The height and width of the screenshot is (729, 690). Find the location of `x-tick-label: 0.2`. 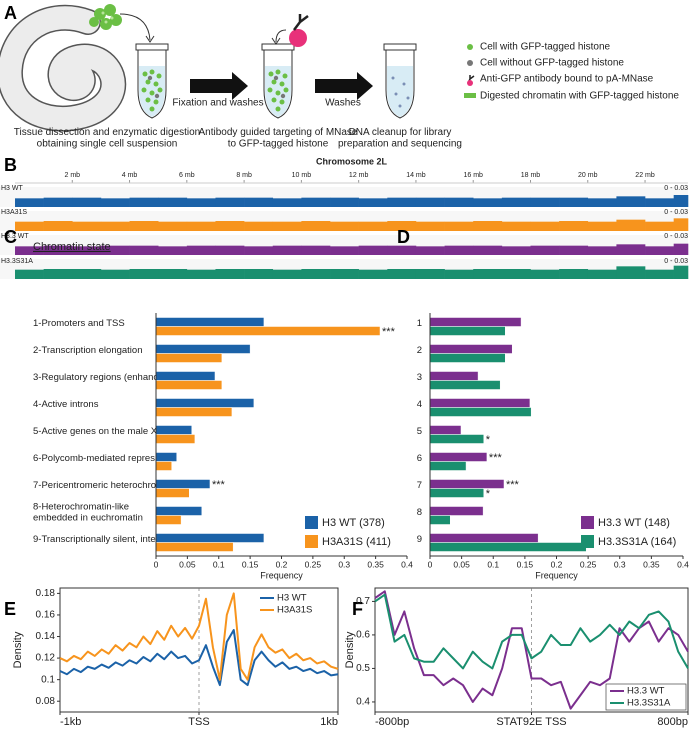

x-tick-label: 0.2 is located at coordinates (557, 564).